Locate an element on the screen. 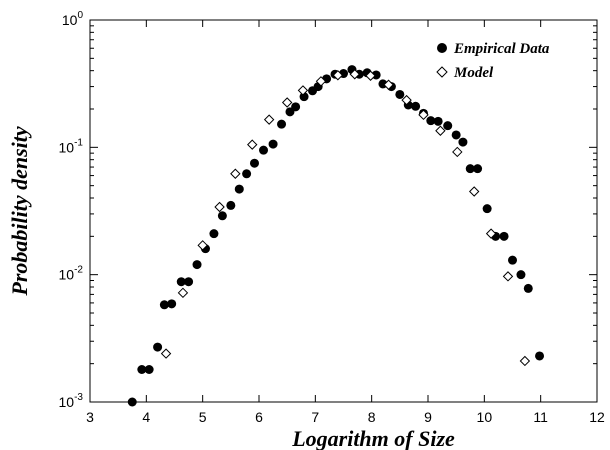  x-tick-labels: 3 4 5 6 7 8 9 10 11 12 is located at coordinates (345, 417).